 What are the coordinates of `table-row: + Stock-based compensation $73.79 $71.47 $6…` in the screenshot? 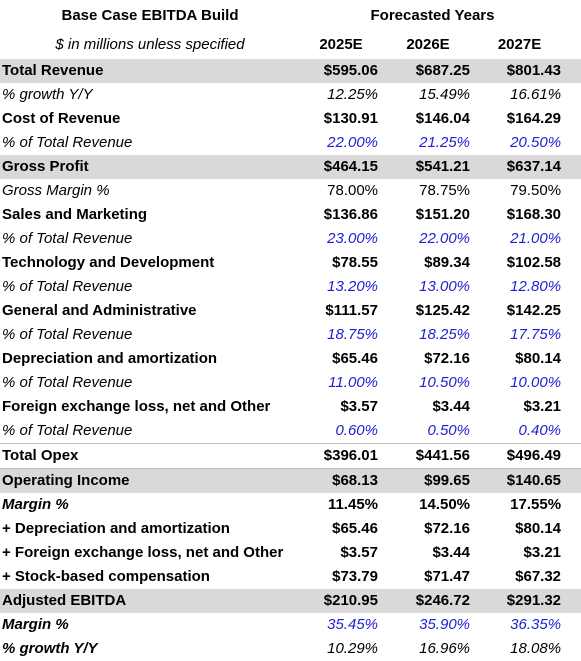 It's located at (290, 577).